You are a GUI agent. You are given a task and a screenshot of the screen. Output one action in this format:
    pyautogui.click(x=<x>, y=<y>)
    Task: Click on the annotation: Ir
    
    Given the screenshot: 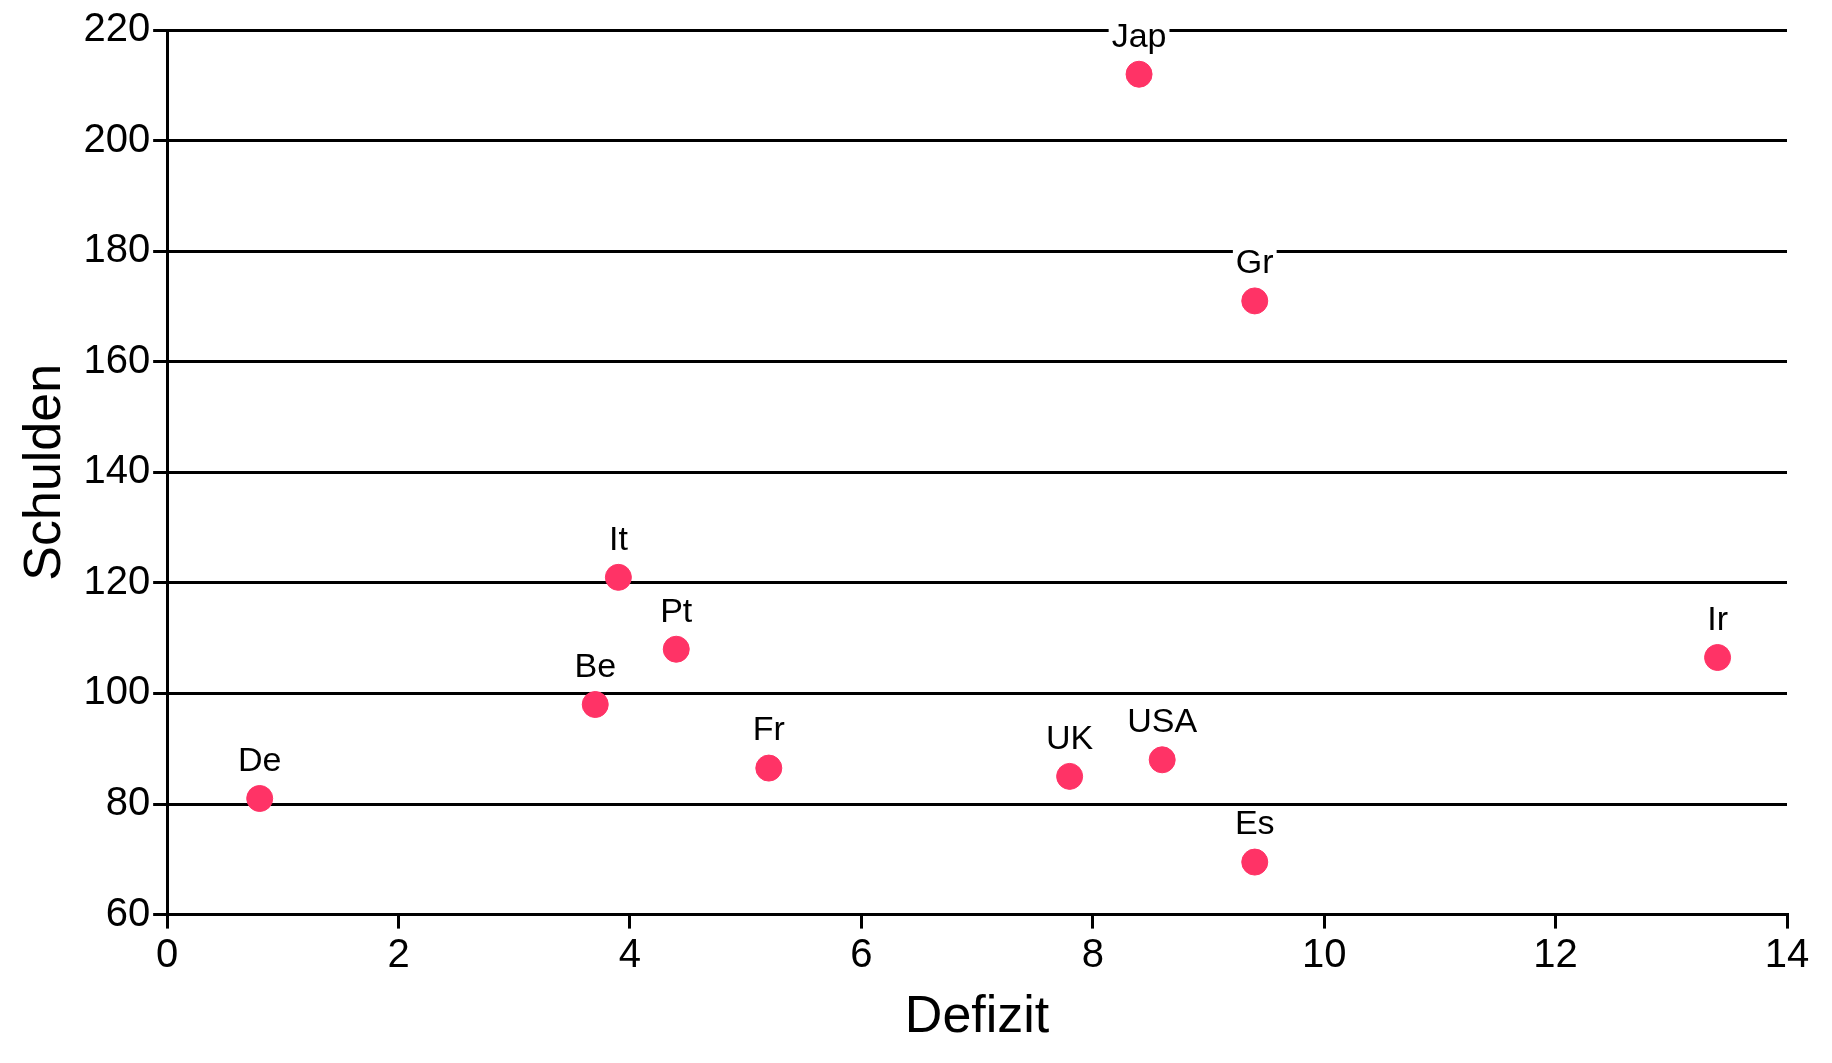 What is the action you would take?
    pyautogui.click(x=1717, y=617)
    